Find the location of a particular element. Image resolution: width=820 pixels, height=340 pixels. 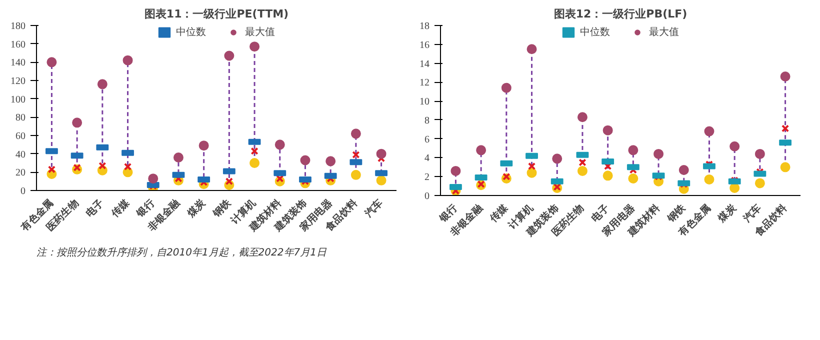

y-tick-label: 4 is located at coordinates (427, 158).